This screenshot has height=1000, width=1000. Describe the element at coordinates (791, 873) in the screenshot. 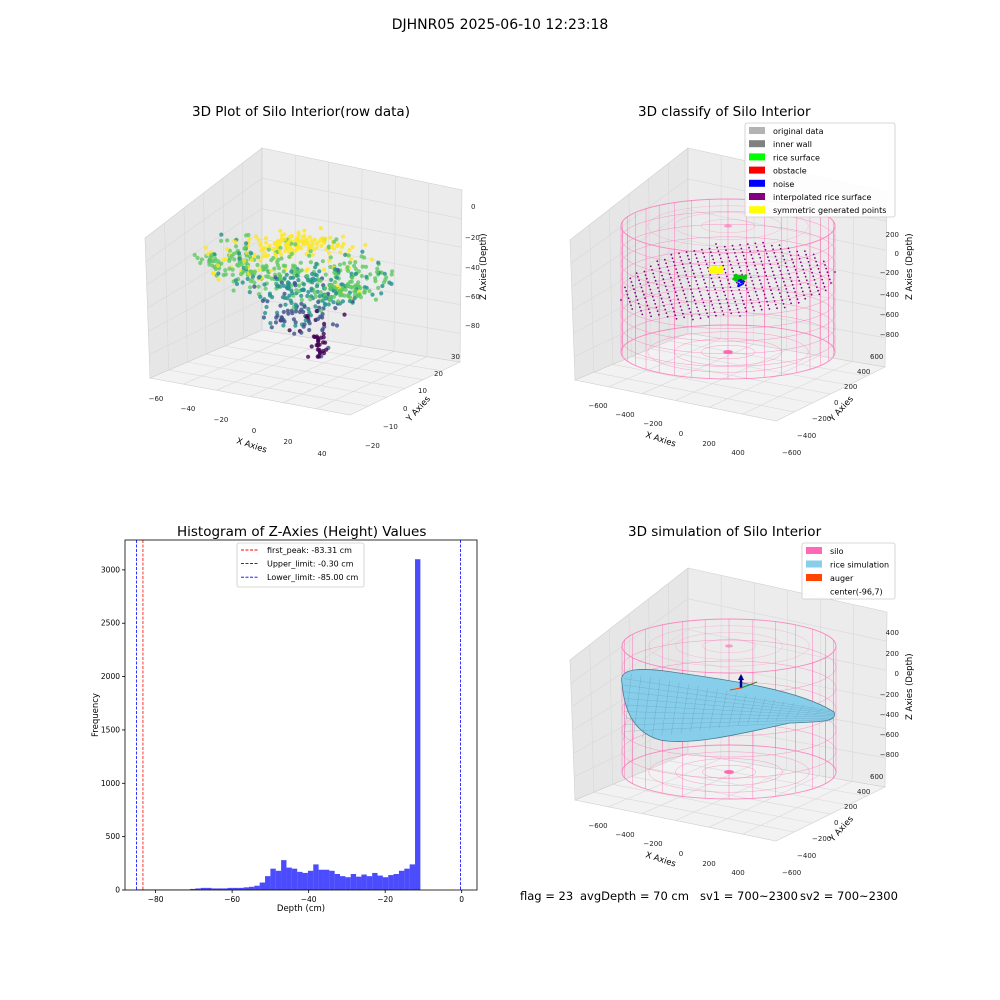

I see `panel4-y-tick: −600` at that location.